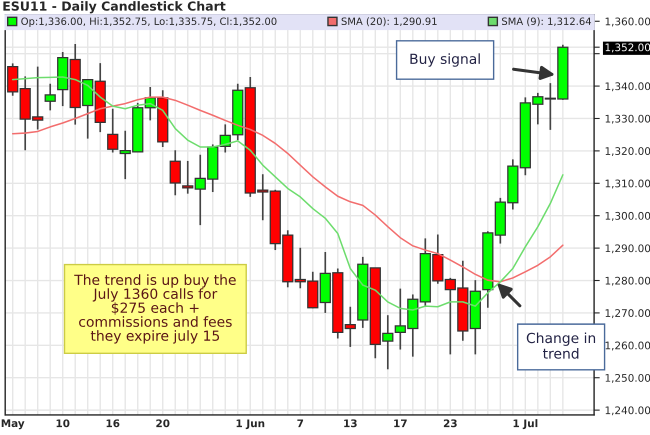  Describe the element at coordinates (13, 424) in the screenshot. I see `x-tick-label: May` at that location.